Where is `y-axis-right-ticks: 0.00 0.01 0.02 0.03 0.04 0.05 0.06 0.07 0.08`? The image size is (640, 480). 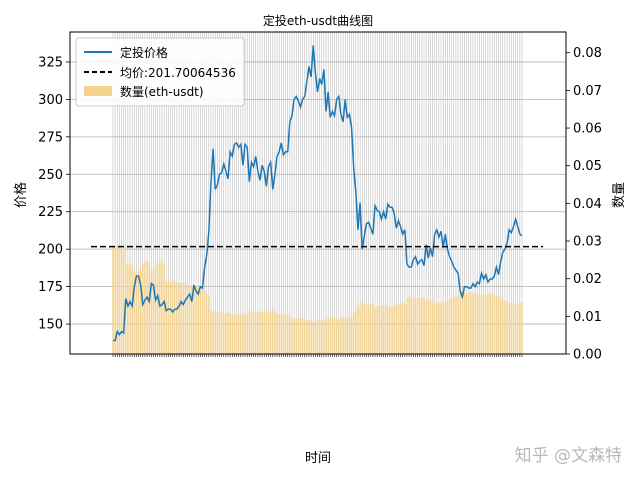
y-axis-right-ticks: 0.00 0.01 0.02 0.03 0.04 0.05 0.06 0.07 0.08 is located at coordinates (584, 204).